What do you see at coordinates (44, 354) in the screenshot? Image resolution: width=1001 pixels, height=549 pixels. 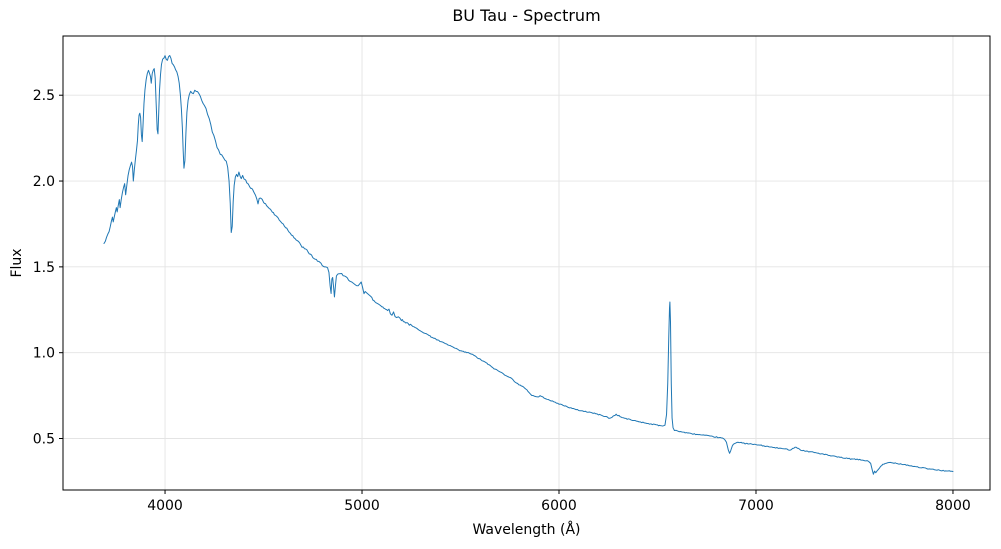 I see `y-tick-label: 1.0` at bounding box center [44, 354].